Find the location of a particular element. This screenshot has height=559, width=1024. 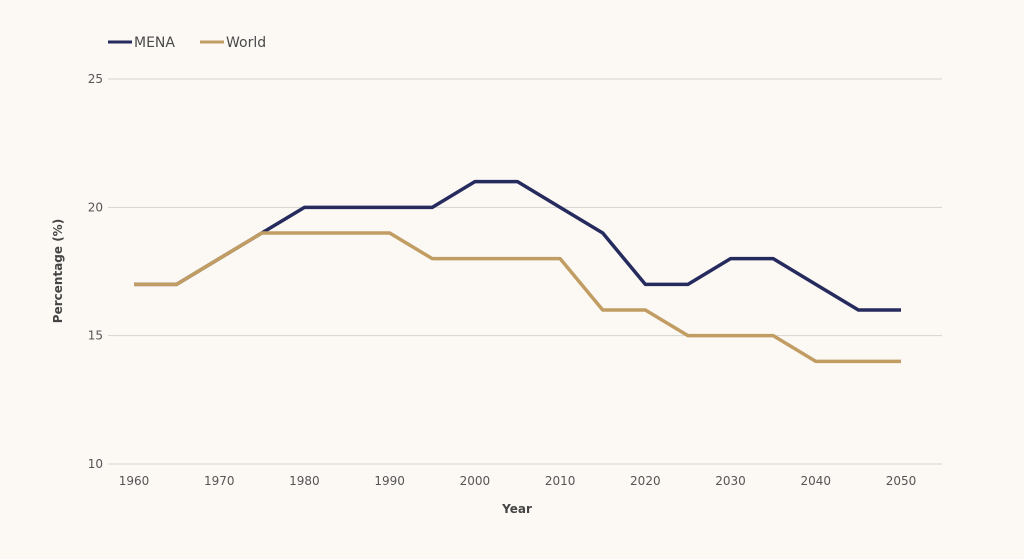

x-tick-label: 2050 is located at coordinates (901, 481).